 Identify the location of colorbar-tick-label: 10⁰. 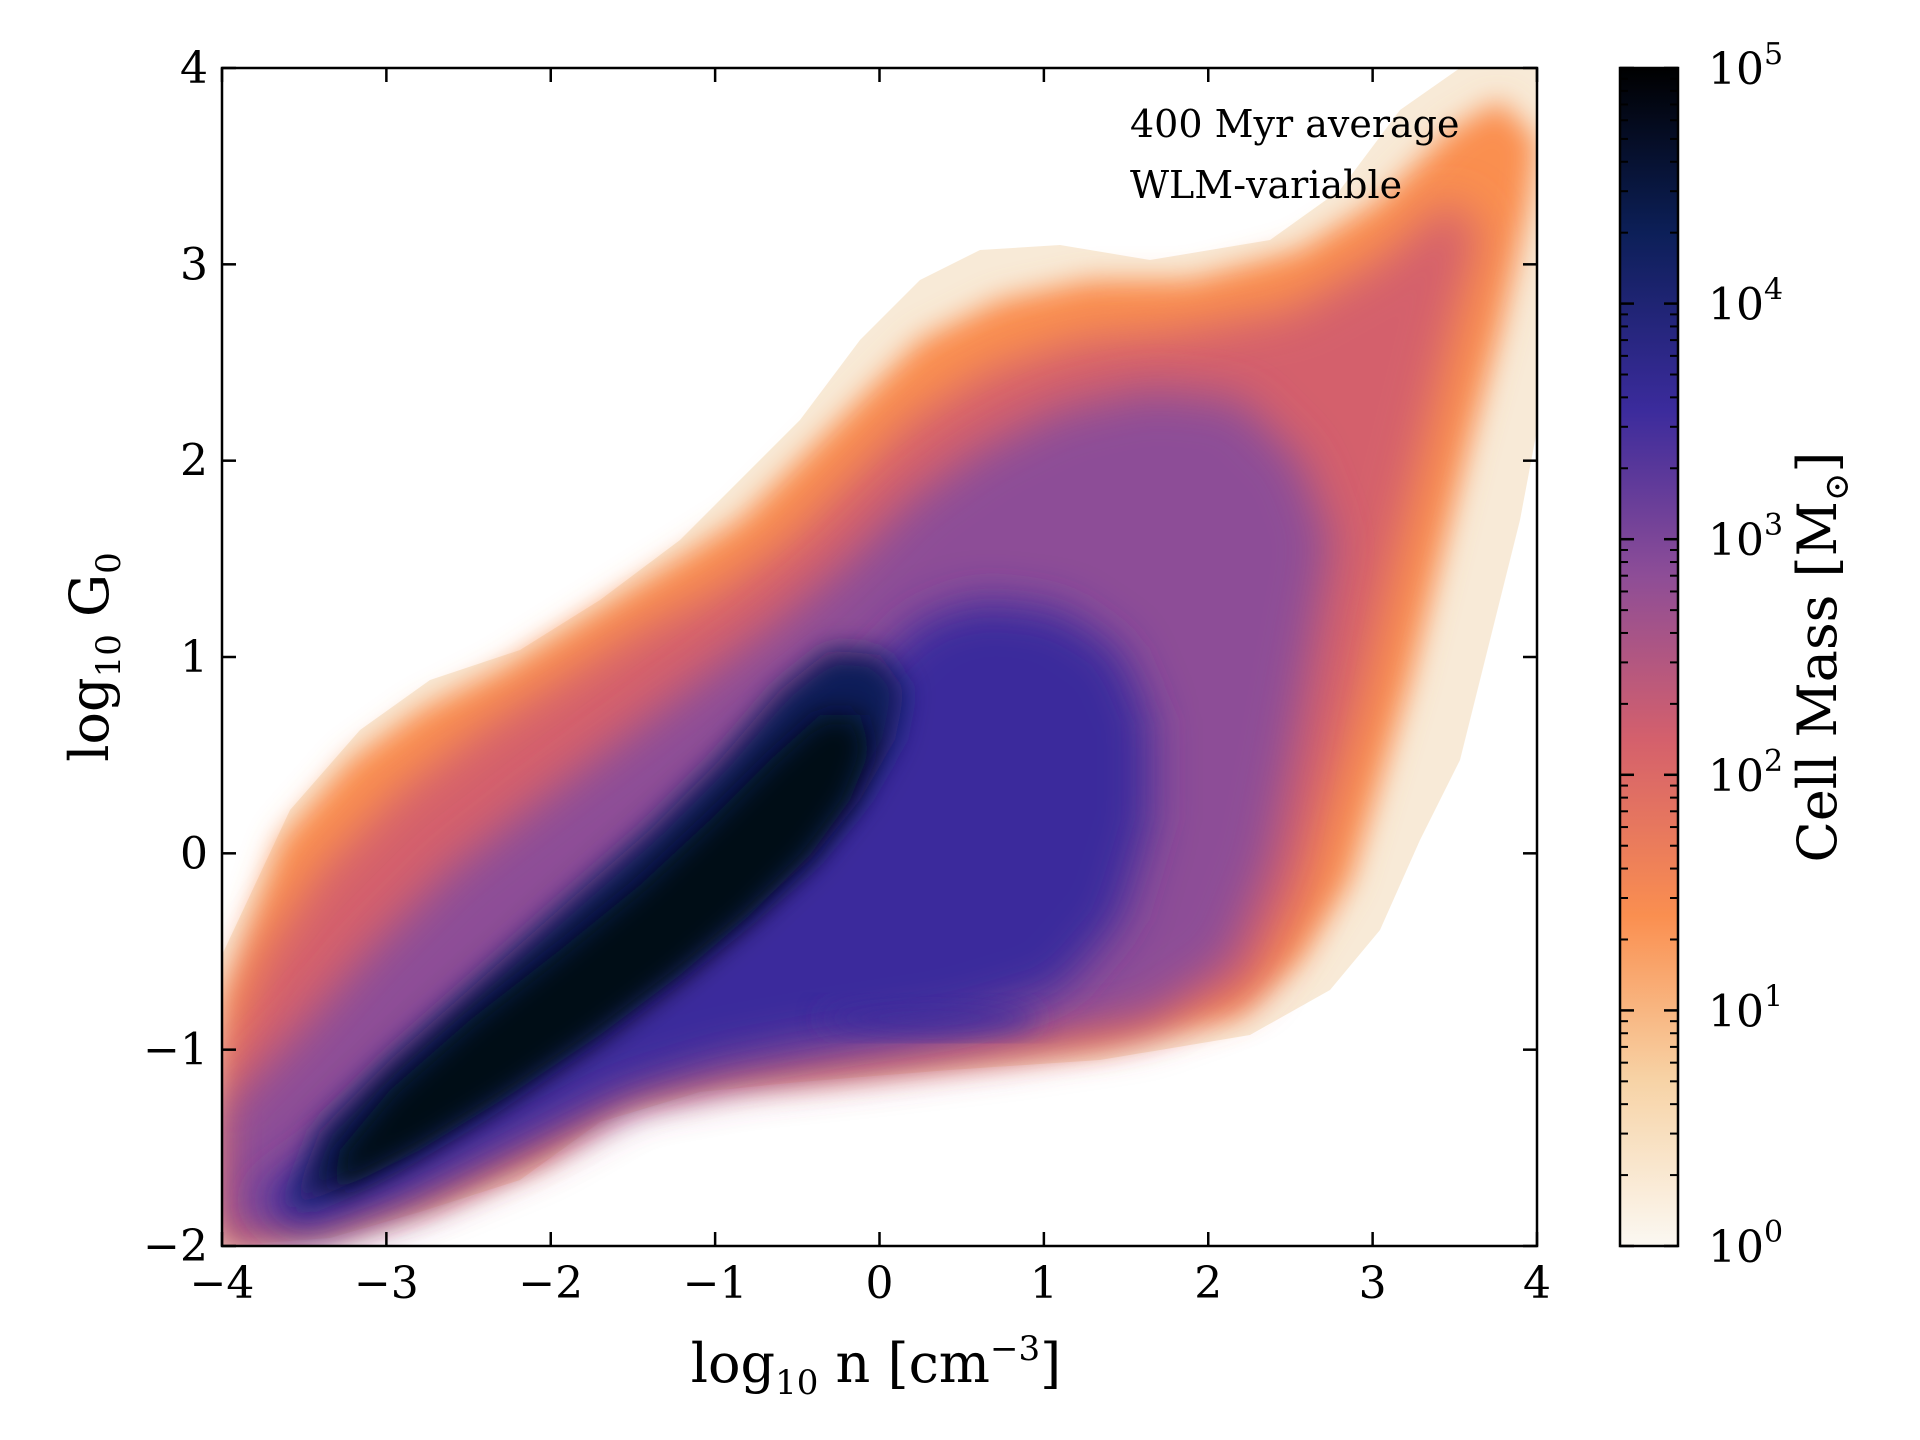
(1745, 1244).